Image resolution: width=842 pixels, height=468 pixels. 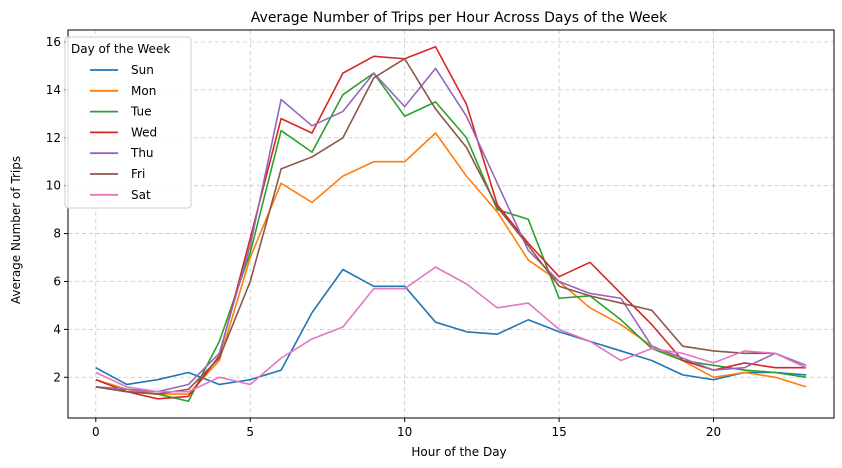 I want to click on y-tick-label: 16, so click(x=53, y=42).